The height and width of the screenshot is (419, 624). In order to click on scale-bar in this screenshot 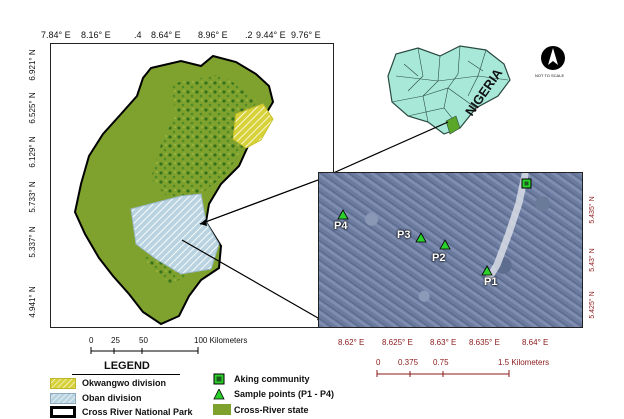, I will do `click(144, 350)`.